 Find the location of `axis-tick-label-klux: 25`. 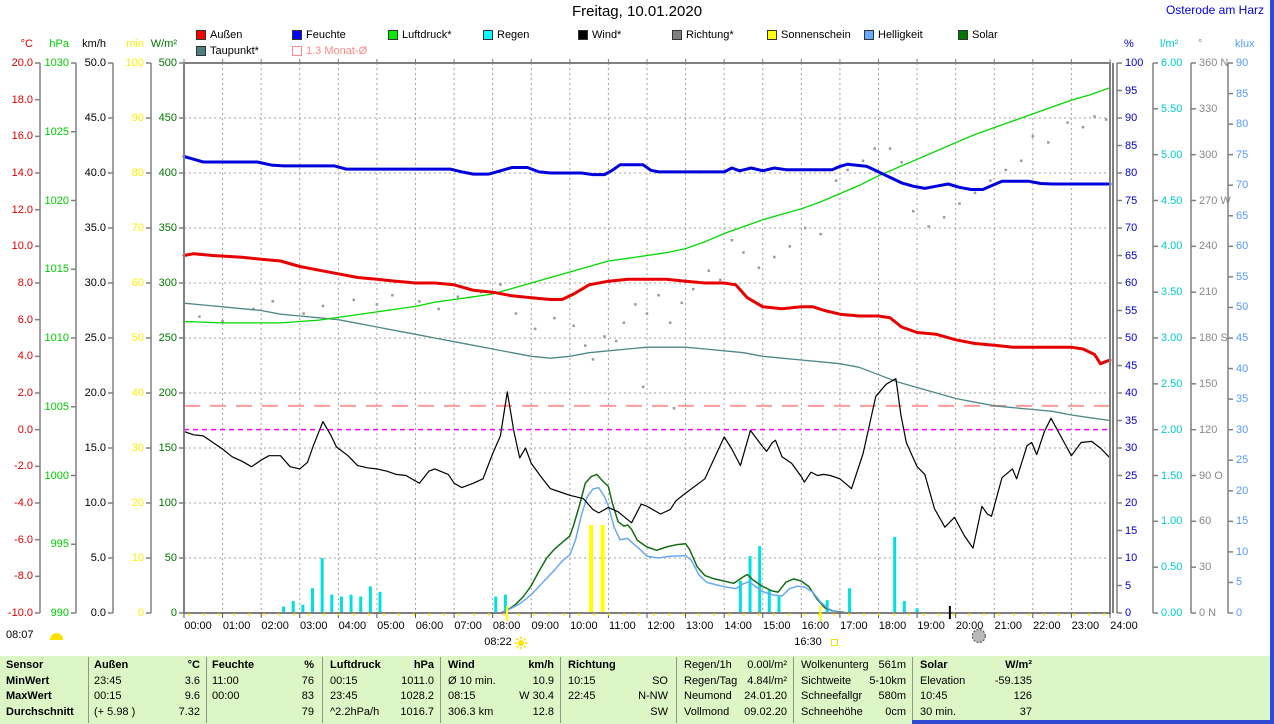

axis-tick-label-klux: 25 is located at coordinates (1242, 460).